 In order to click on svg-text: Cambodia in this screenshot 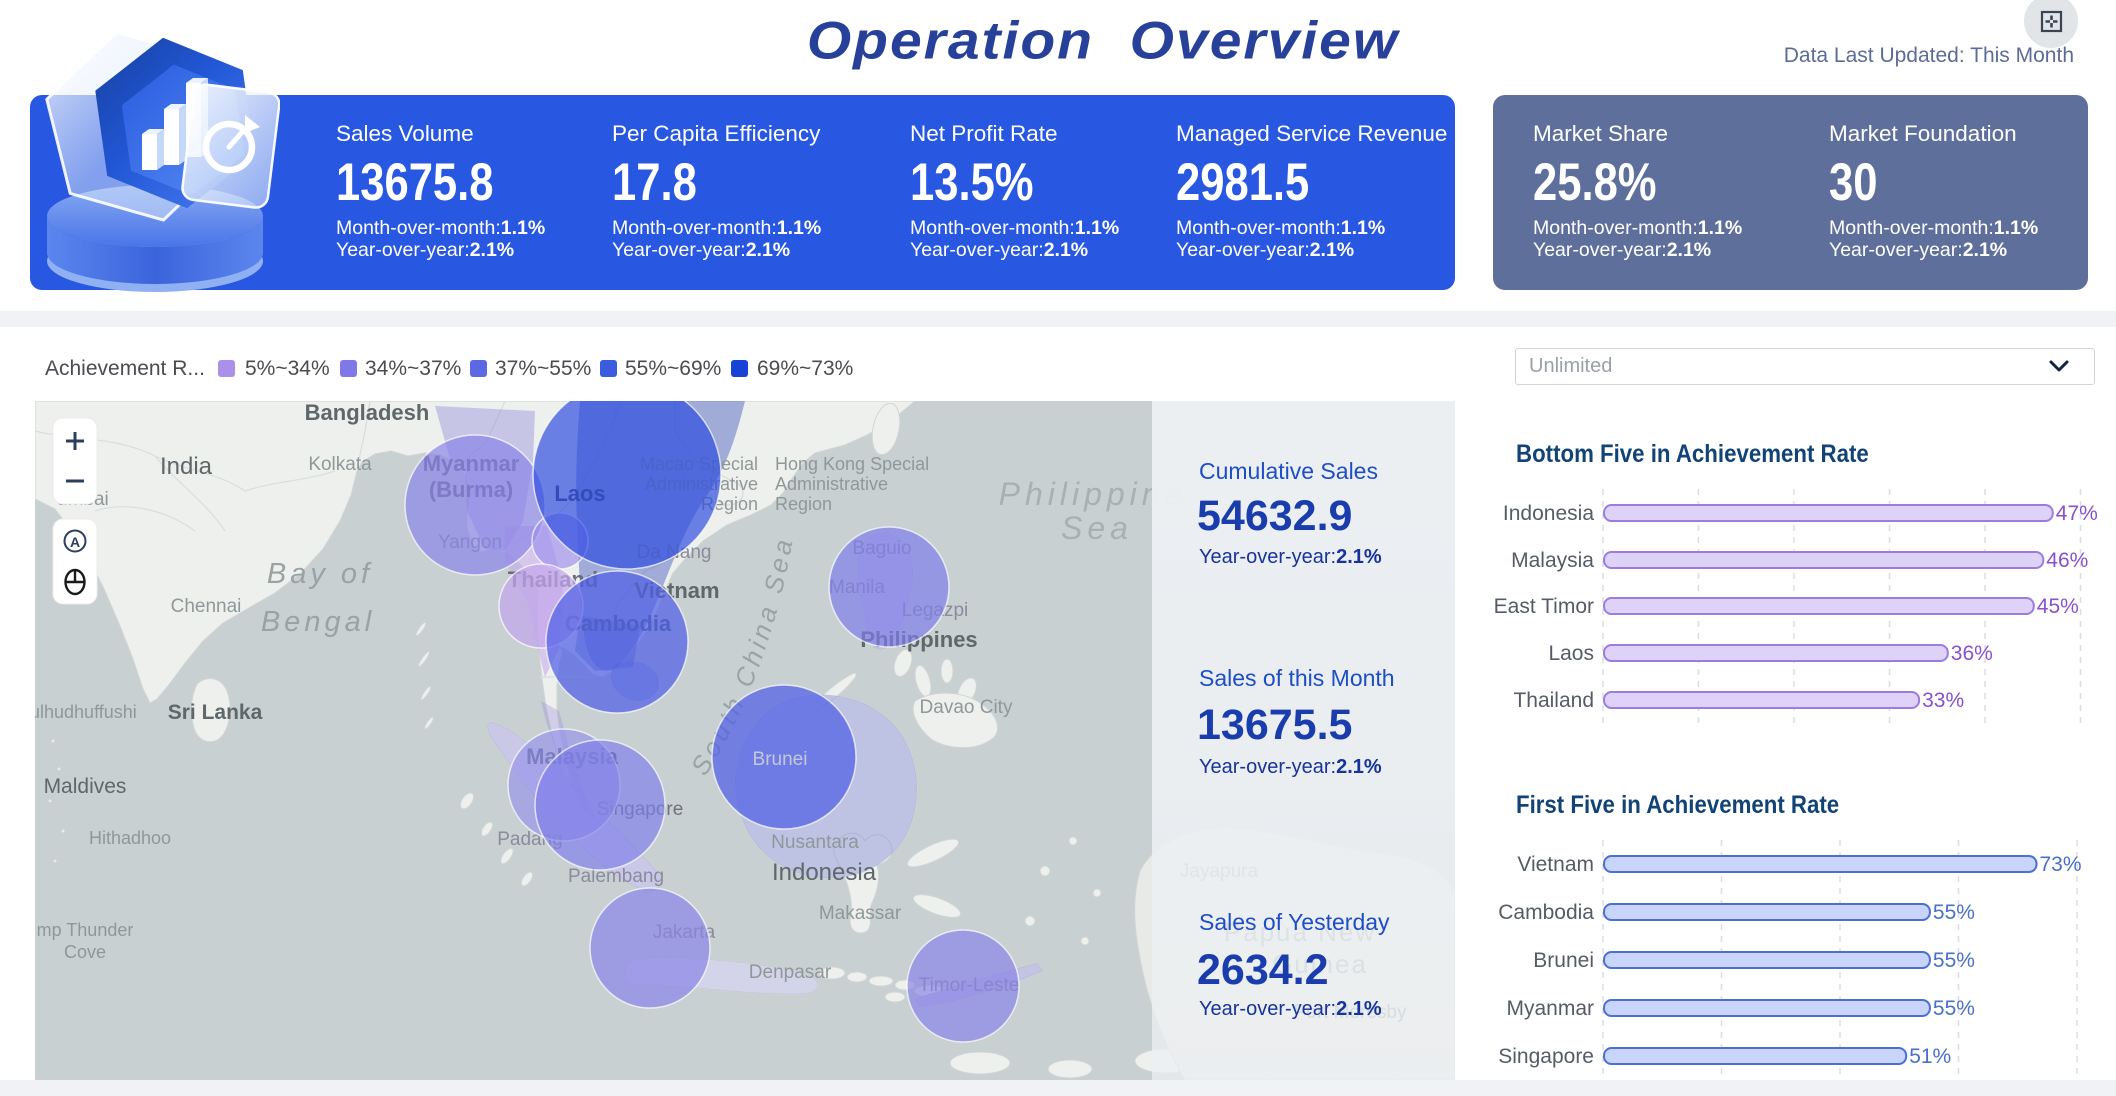, I will do `click(1546, 912)`.